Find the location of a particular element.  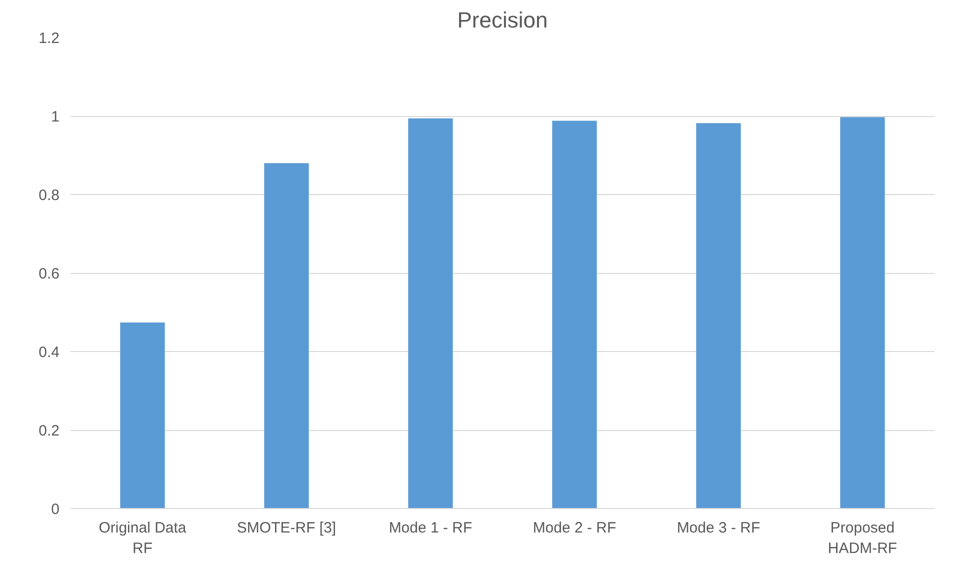

x-tick-label: Proposed HADM-RF is located at coordinates (863, 538).